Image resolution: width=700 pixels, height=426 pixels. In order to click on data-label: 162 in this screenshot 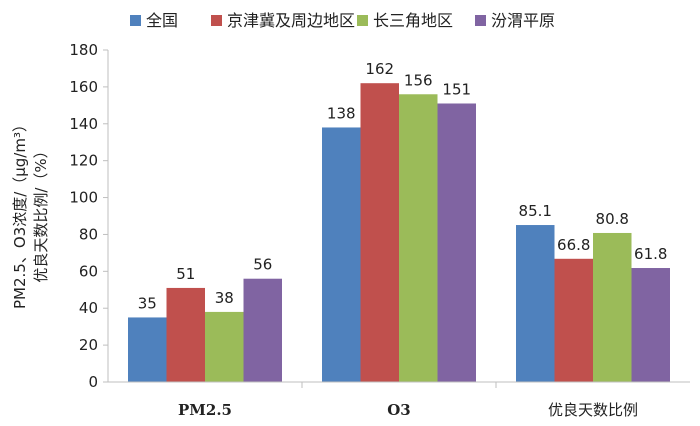, I will do `click(379, 69)`.